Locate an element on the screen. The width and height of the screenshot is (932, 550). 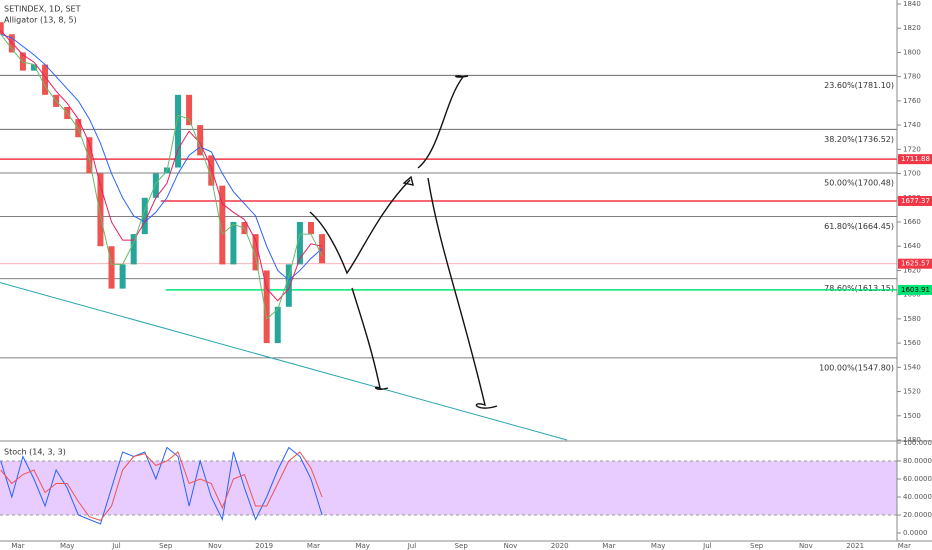
drawings is located at coordinates (403, 242).